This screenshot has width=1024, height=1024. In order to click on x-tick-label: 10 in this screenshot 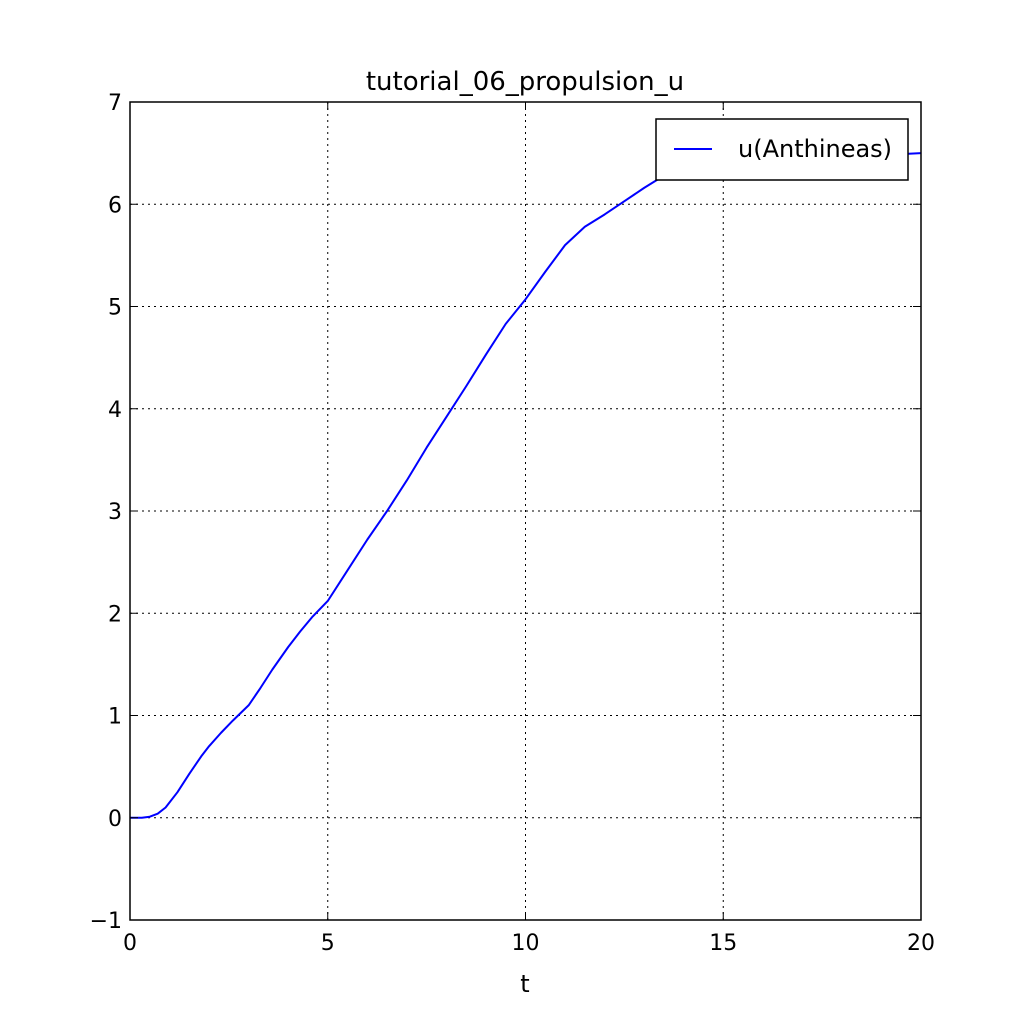, I will do `click(526, 943)`.